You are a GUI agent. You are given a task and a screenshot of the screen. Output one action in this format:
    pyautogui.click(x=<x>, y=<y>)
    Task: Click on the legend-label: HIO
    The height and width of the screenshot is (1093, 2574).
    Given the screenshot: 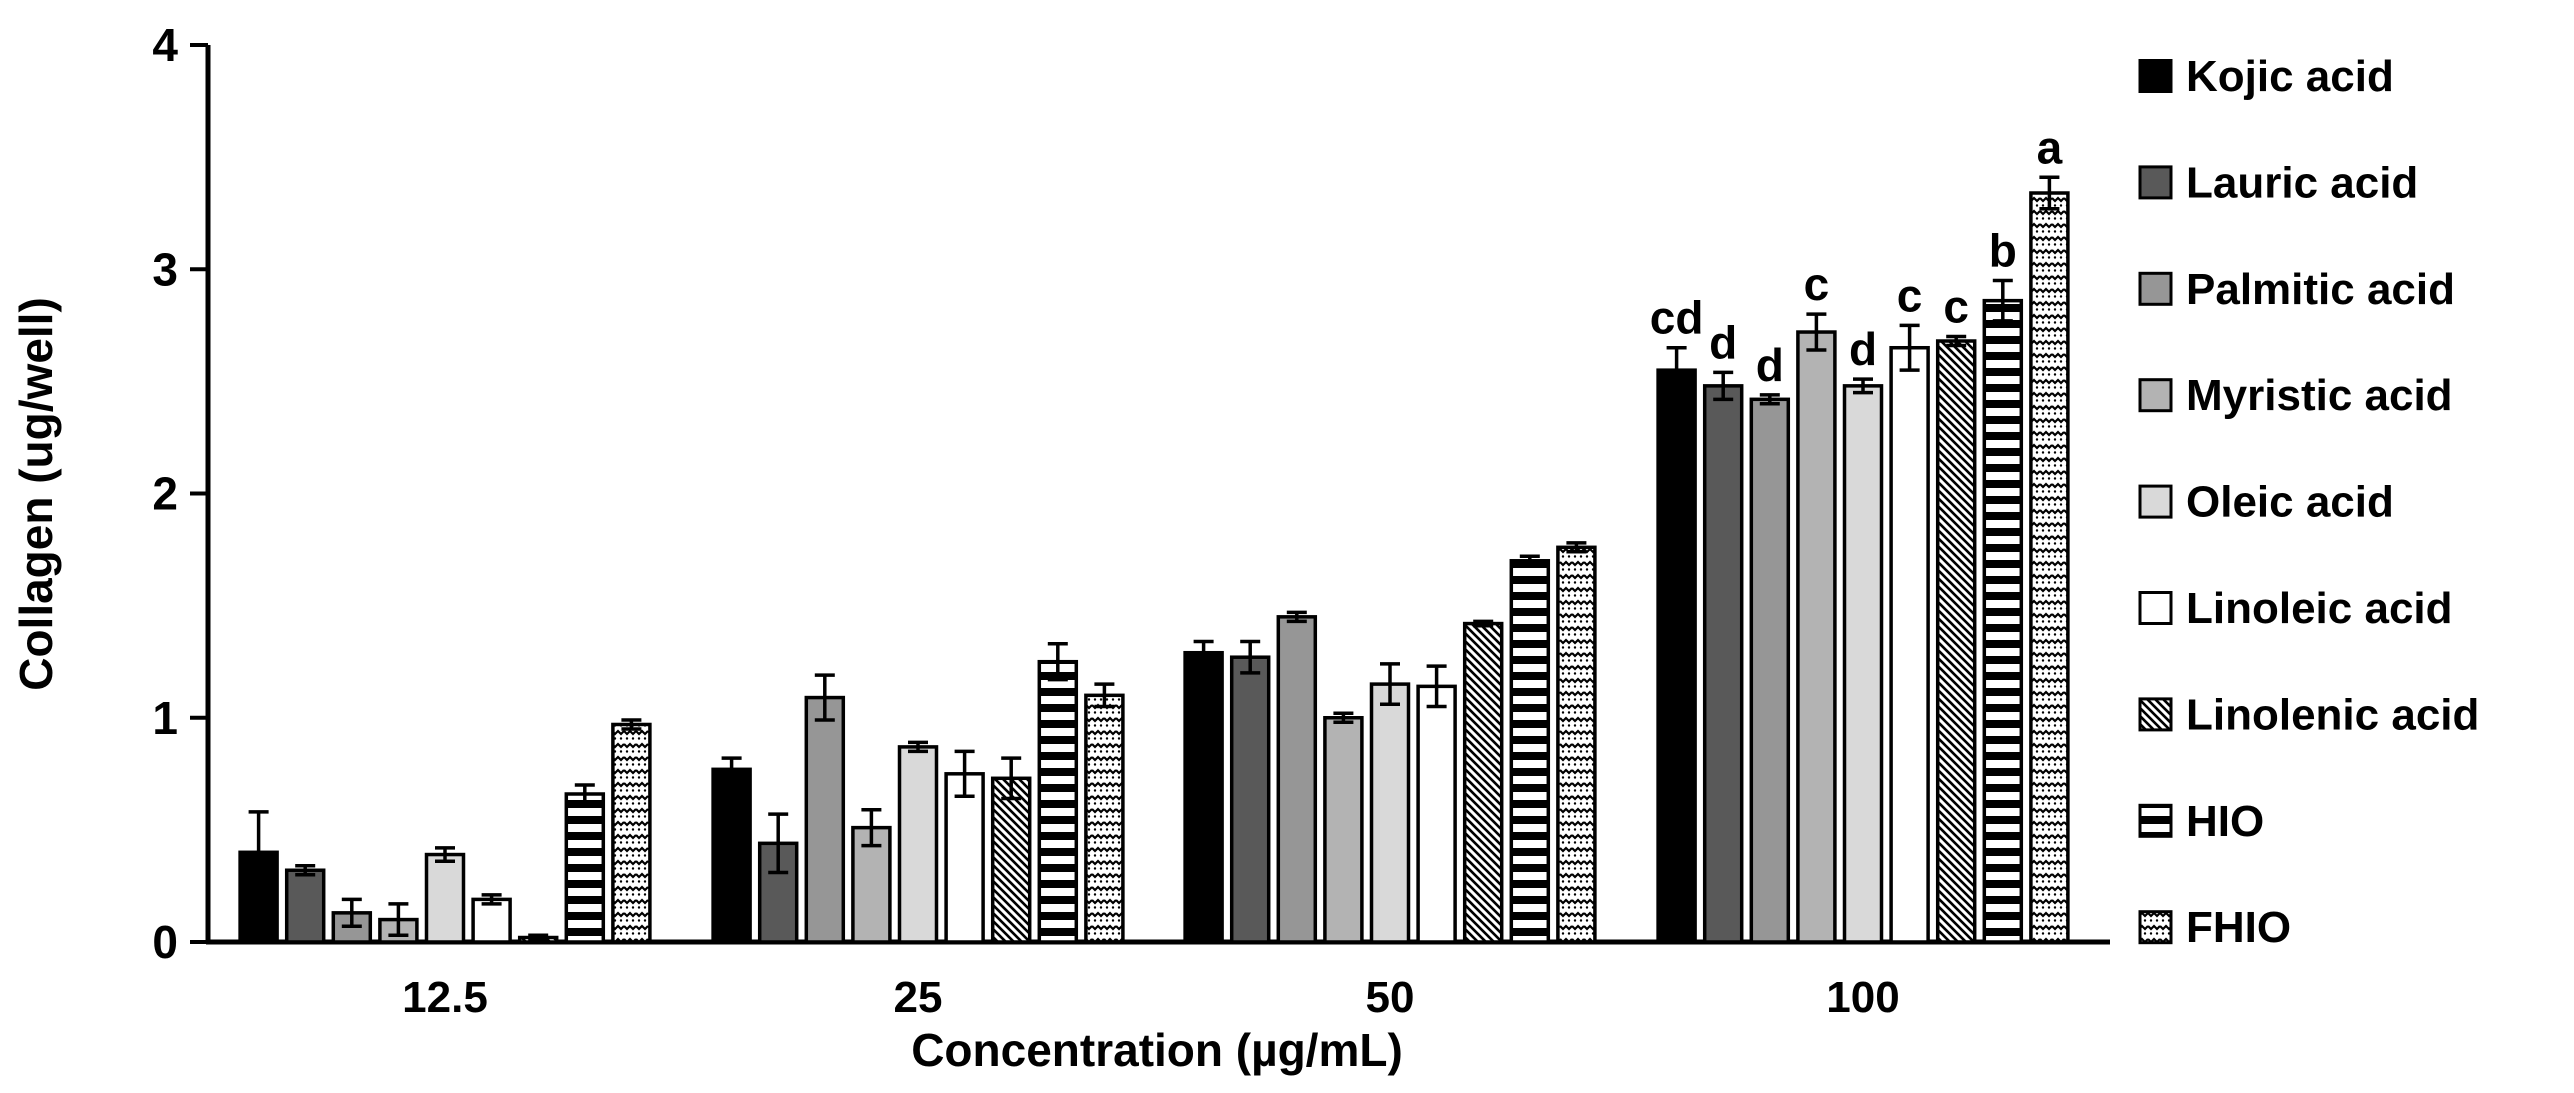 What is the action you would take?
    pyautogui.click(x=2225, y=821)
    